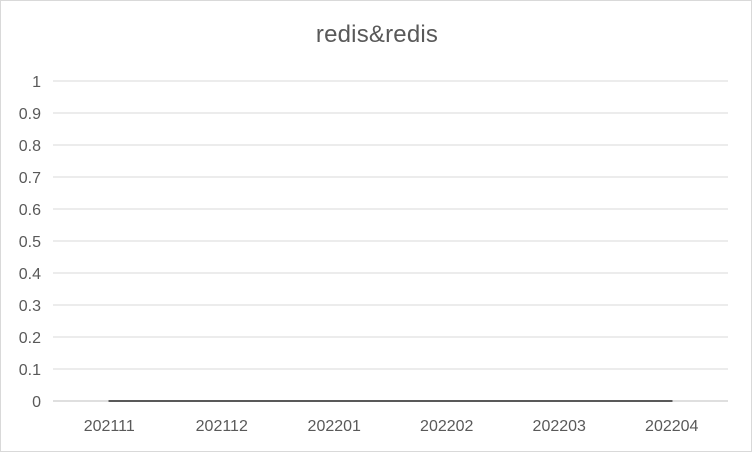 This screenshot has width=752, height=452. I want to click on y-tick-label: 0.1, so click(30, 370).